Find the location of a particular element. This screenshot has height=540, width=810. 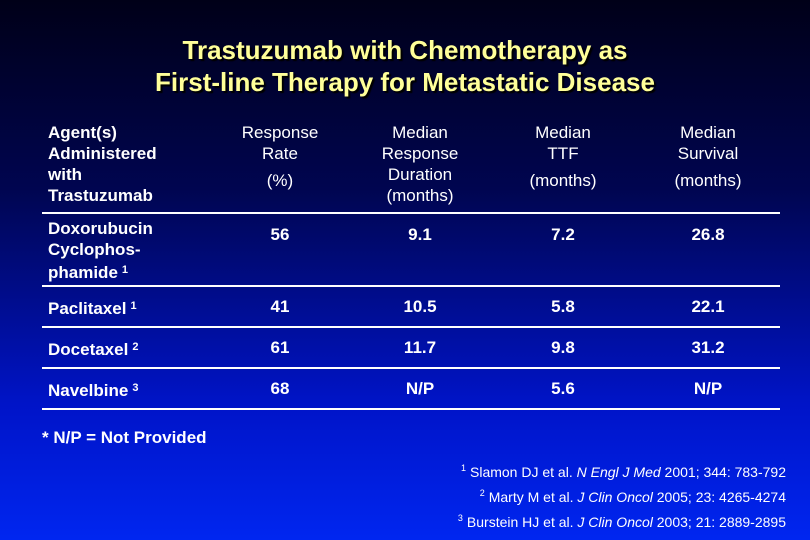

reference-authors: Slamon DJ et al. is located at coordinates (521, 472).